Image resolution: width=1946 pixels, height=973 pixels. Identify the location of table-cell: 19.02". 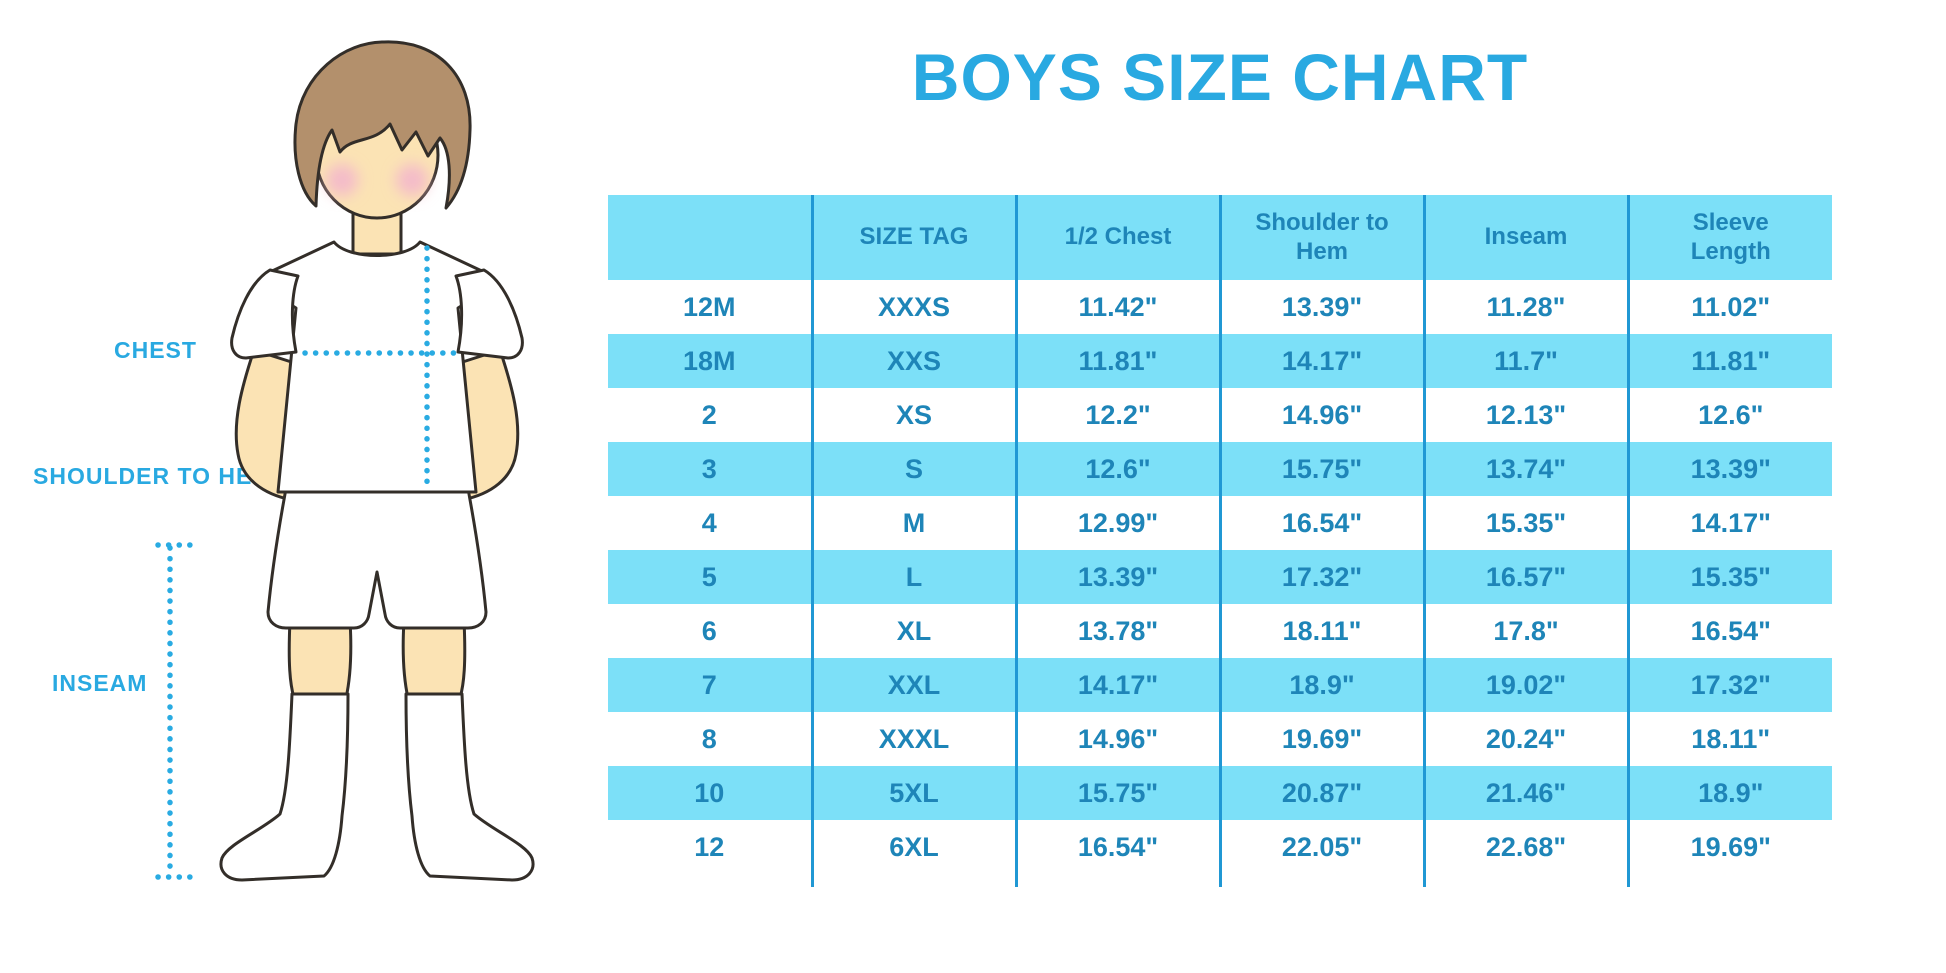
(1527, 685).